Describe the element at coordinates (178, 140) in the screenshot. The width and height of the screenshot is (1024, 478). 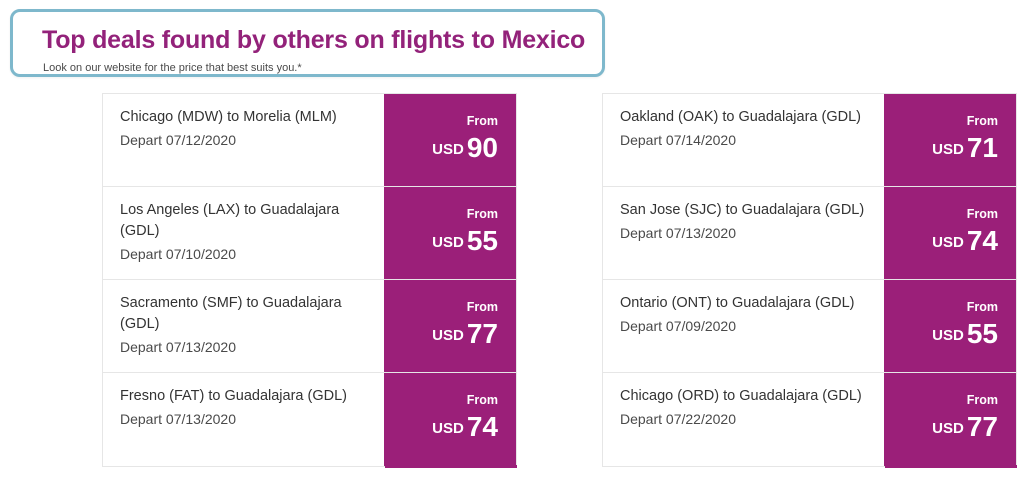
I see `deal-depart-date: Depart 07/12/2020` at that location.